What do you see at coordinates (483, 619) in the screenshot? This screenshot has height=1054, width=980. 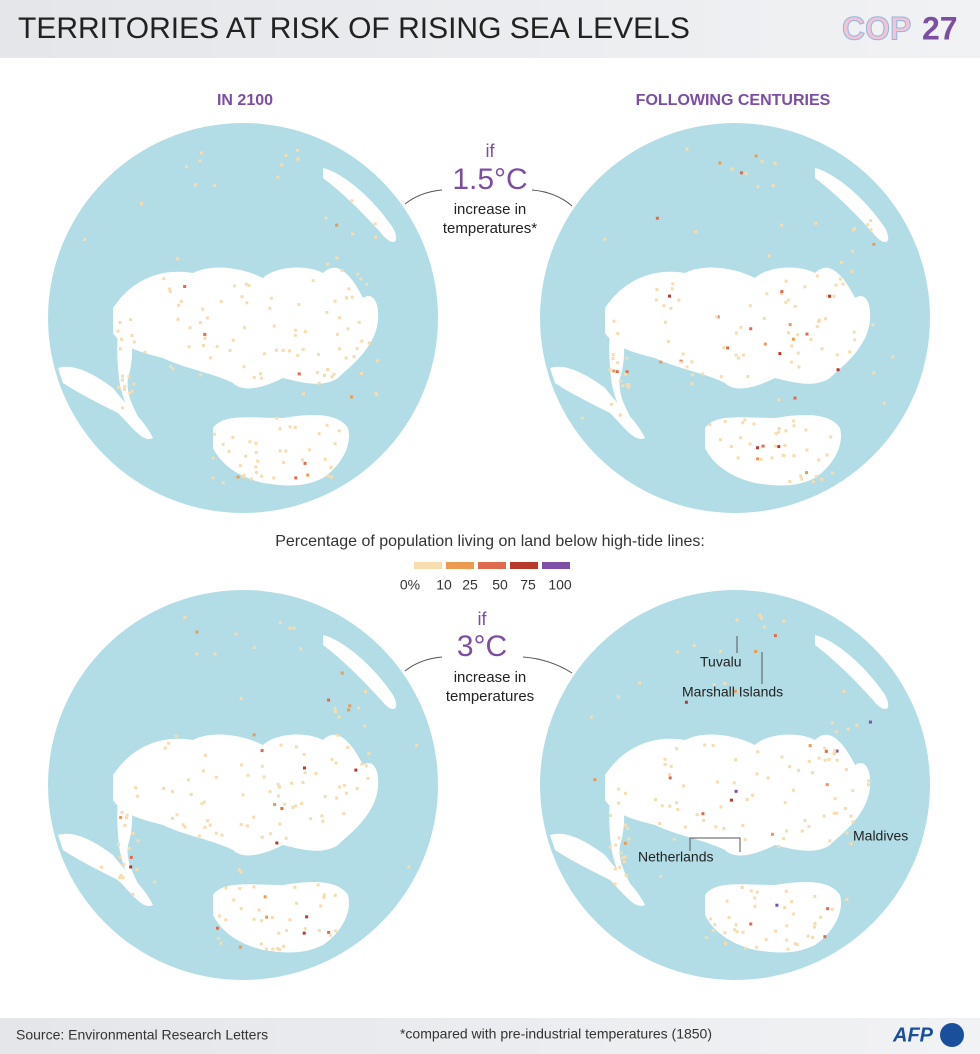 I see `scenario-if: if` at bounding box center [483, 619].